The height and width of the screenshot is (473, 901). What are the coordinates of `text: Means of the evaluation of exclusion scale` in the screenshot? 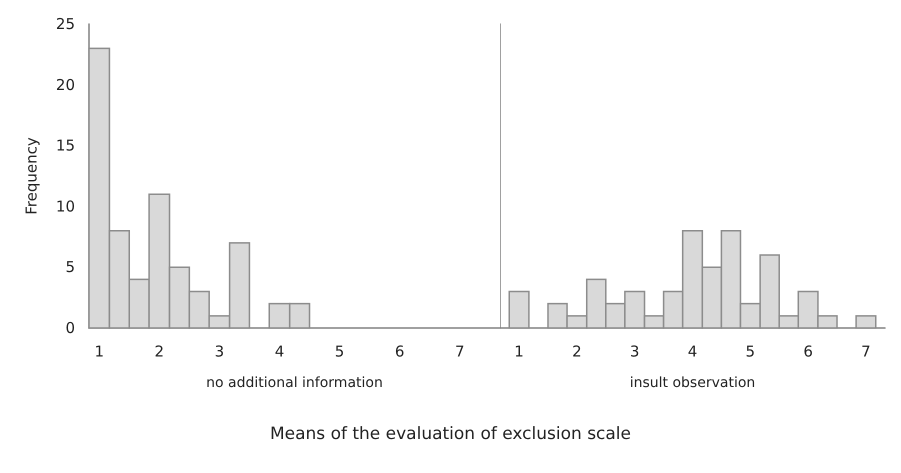 It's located at (450, 434).